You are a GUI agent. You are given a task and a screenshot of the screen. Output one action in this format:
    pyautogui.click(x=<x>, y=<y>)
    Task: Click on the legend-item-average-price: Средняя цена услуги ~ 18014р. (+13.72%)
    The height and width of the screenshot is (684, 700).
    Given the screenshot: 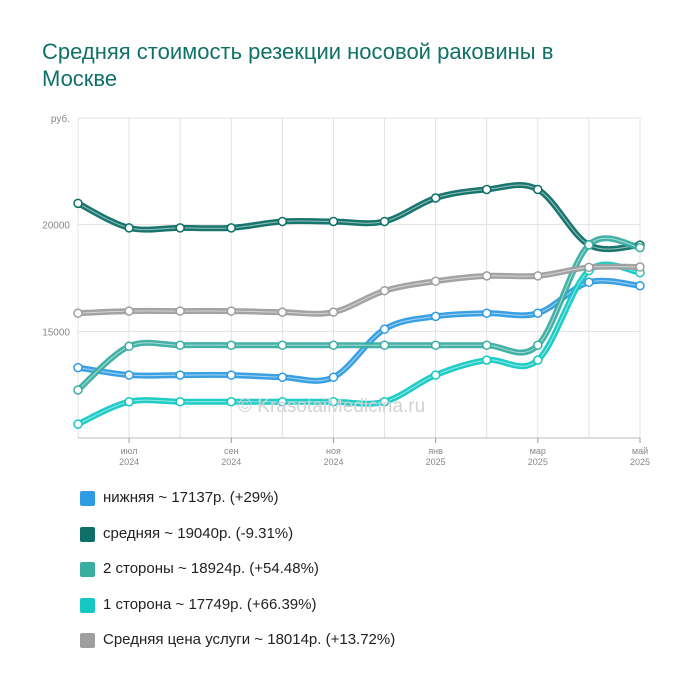 What is the action you would take?
    pyautogui.click(x=237, y=646)
    